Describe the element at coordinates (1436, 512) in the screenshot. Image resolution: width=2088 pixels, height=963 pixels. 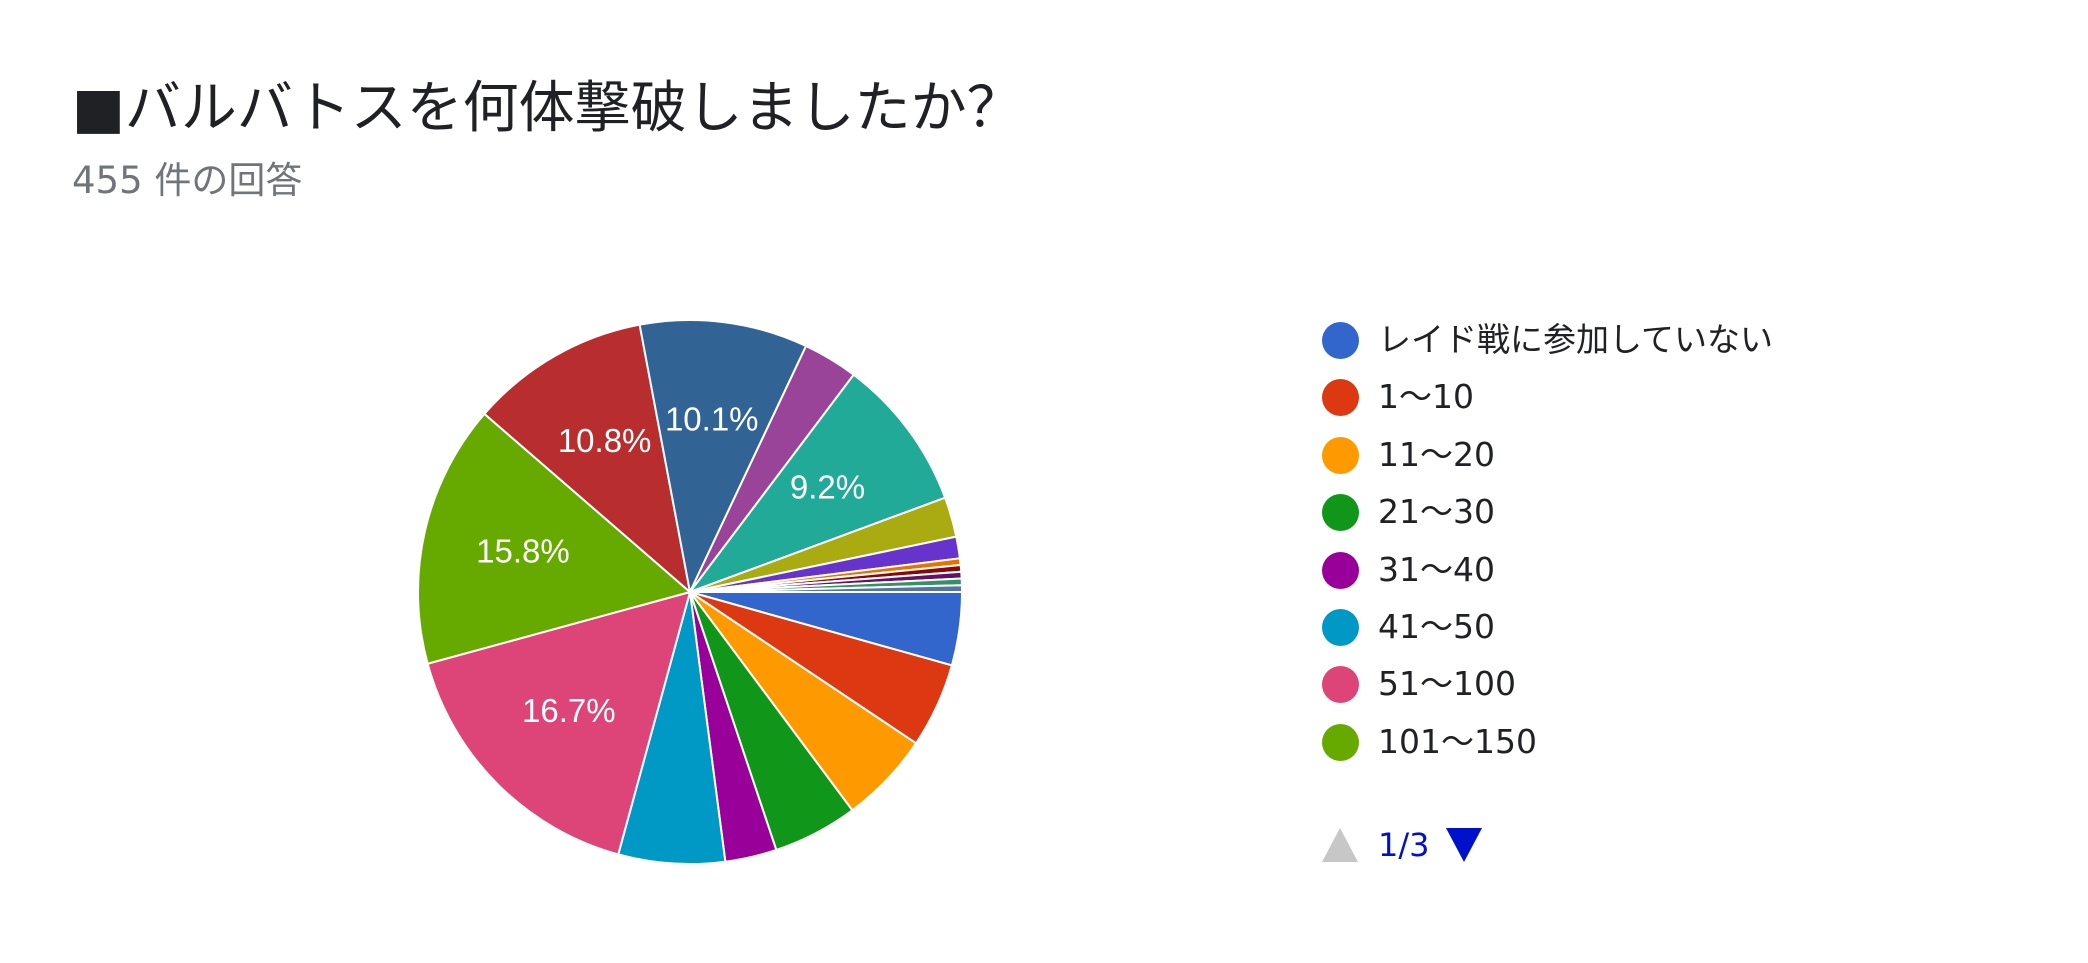
I see `legend-label: 21〜30` at that location.